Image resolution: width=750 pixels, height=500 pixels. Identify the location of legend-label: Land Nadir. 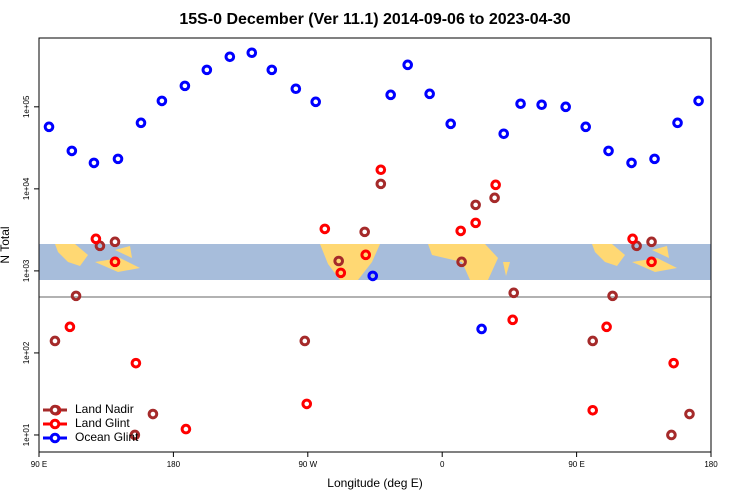
(104, 409).